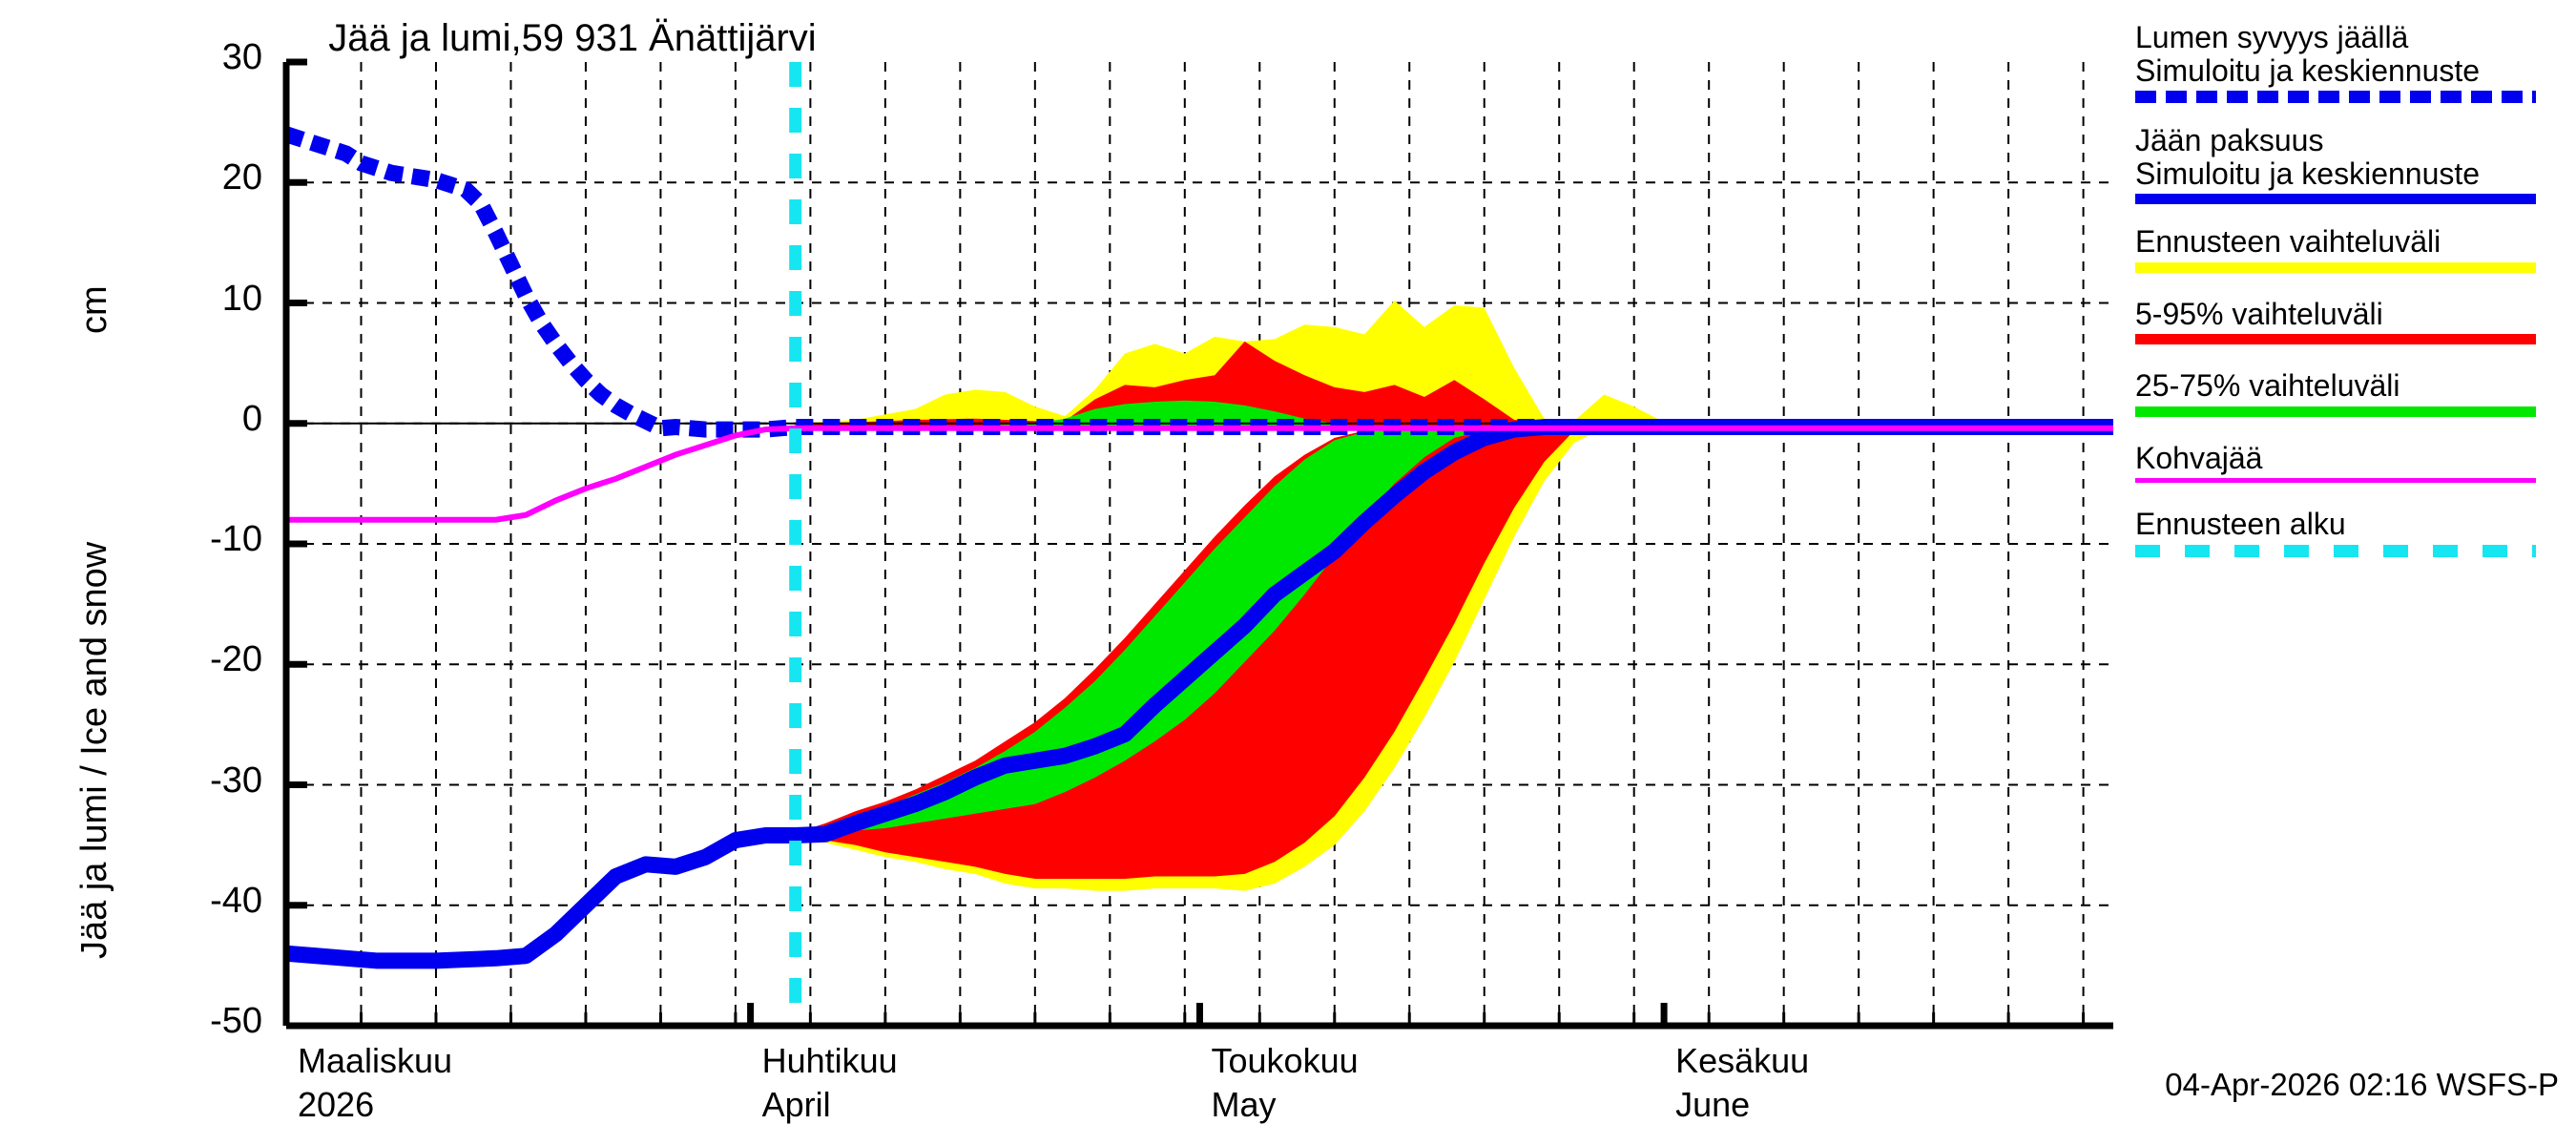 This screenshot has height=1145, width=2576. What do you see at coordinates (2272, 37) in the screenshot?
I see `legend-label-primary: Lumen syvyys jäällä` at bounding box center [2272, 37].